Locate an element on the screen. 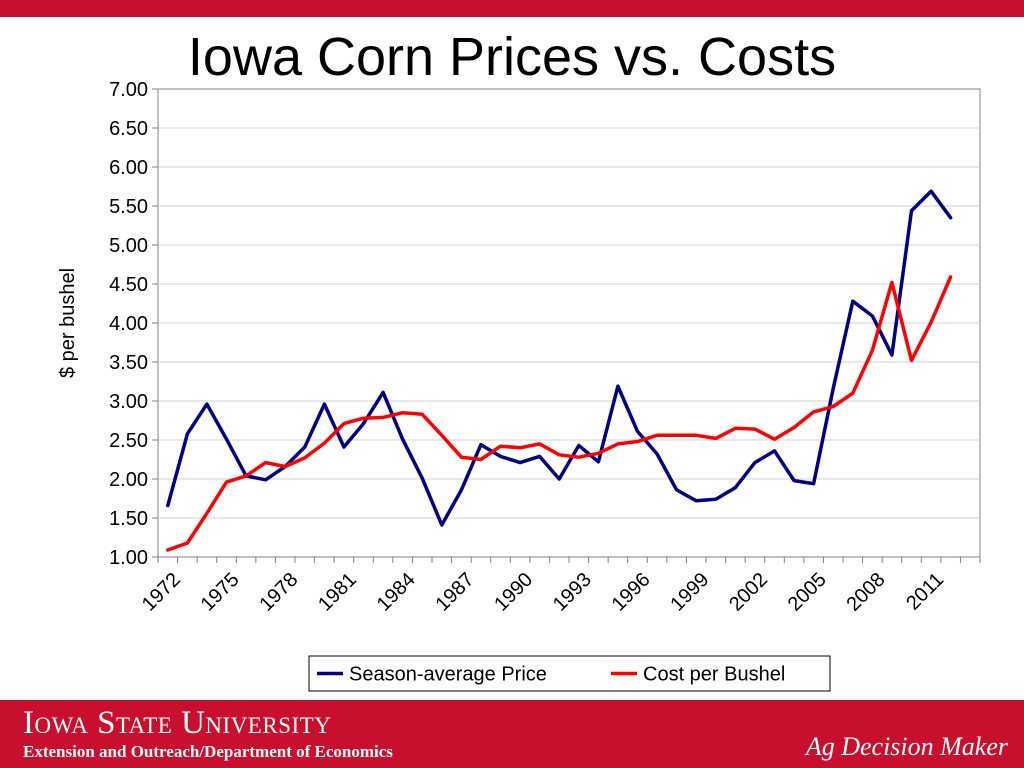 The height and width of the screenshot is (768, 1024). x-tick-label: 2005 is located at coordinates (807, 592).